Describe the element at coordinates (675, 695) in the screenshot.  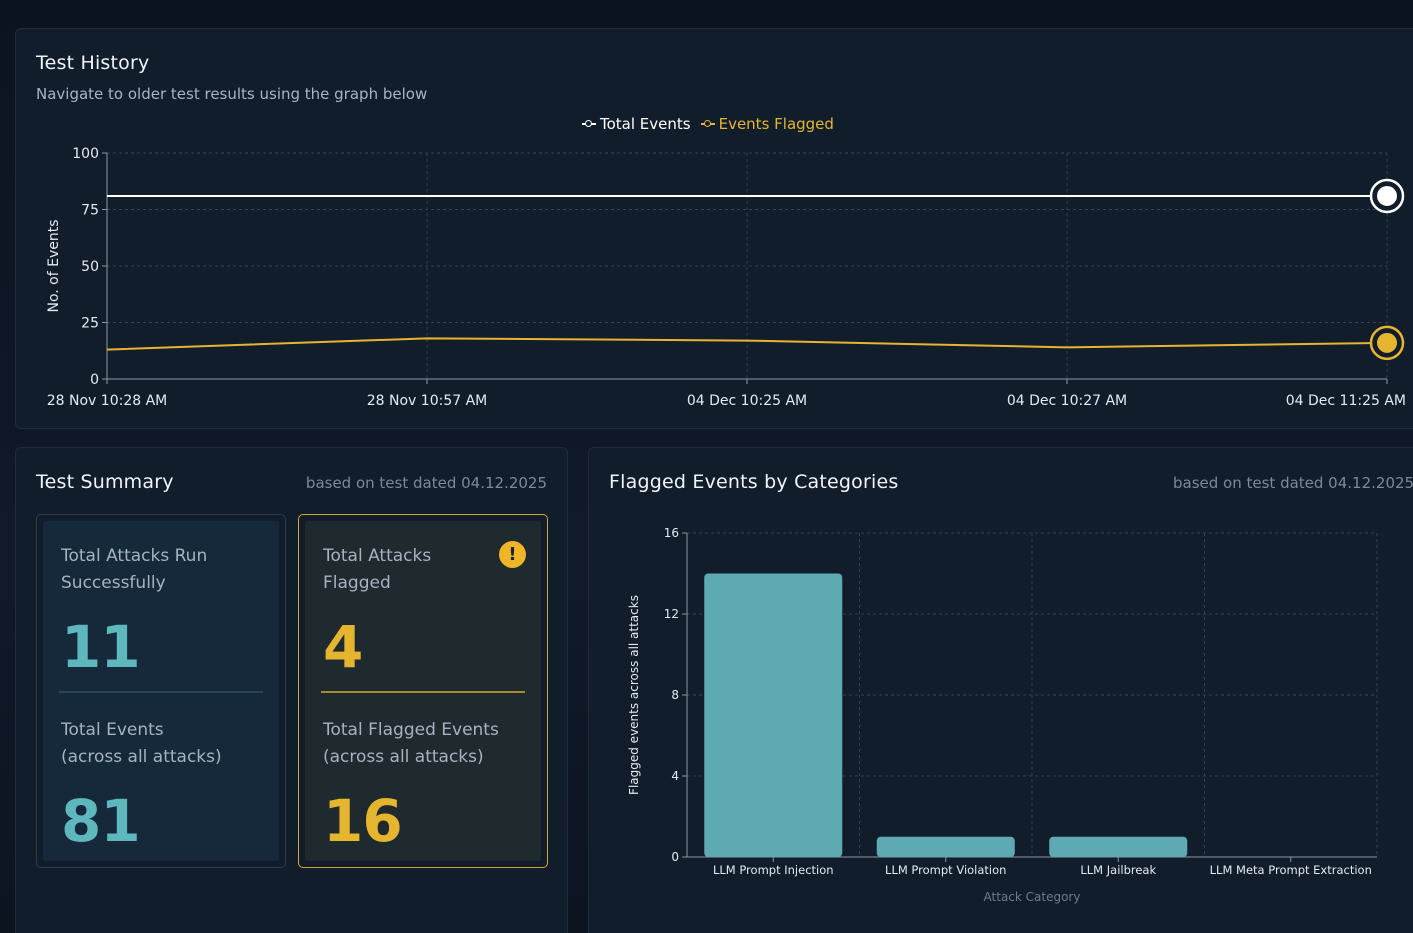
I see `y-tick-label: 8` at that location.